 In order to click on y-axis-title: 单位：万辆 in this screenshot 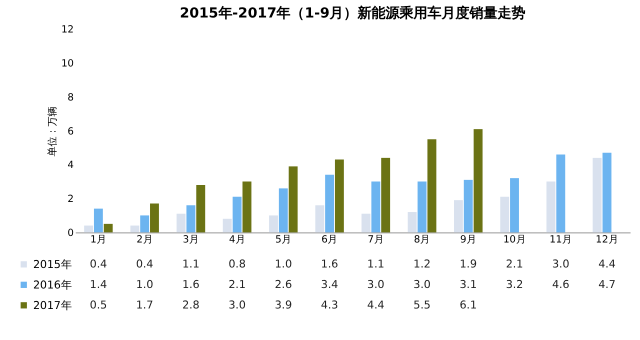, I will do `click(52, 131)`.